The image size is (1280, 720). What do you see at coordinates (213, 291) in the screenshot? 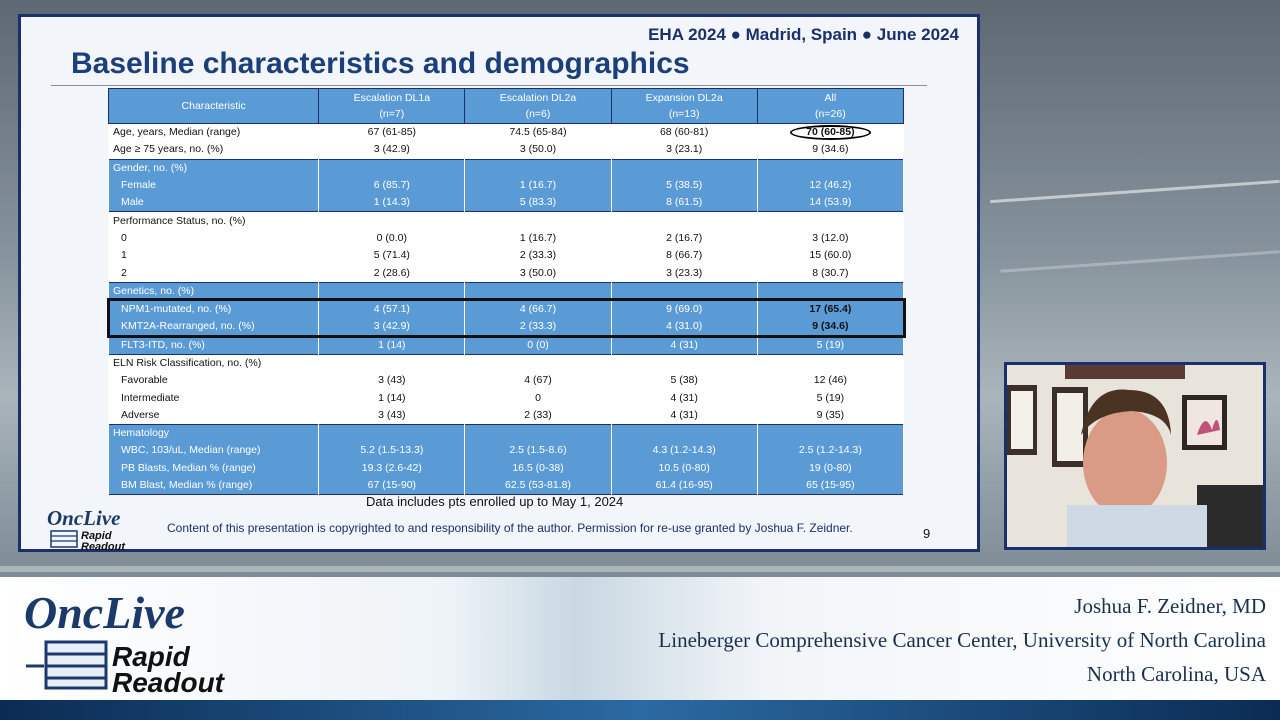
I see `row-label: Genetics, no. (%)` at bounding box center [213, 291].